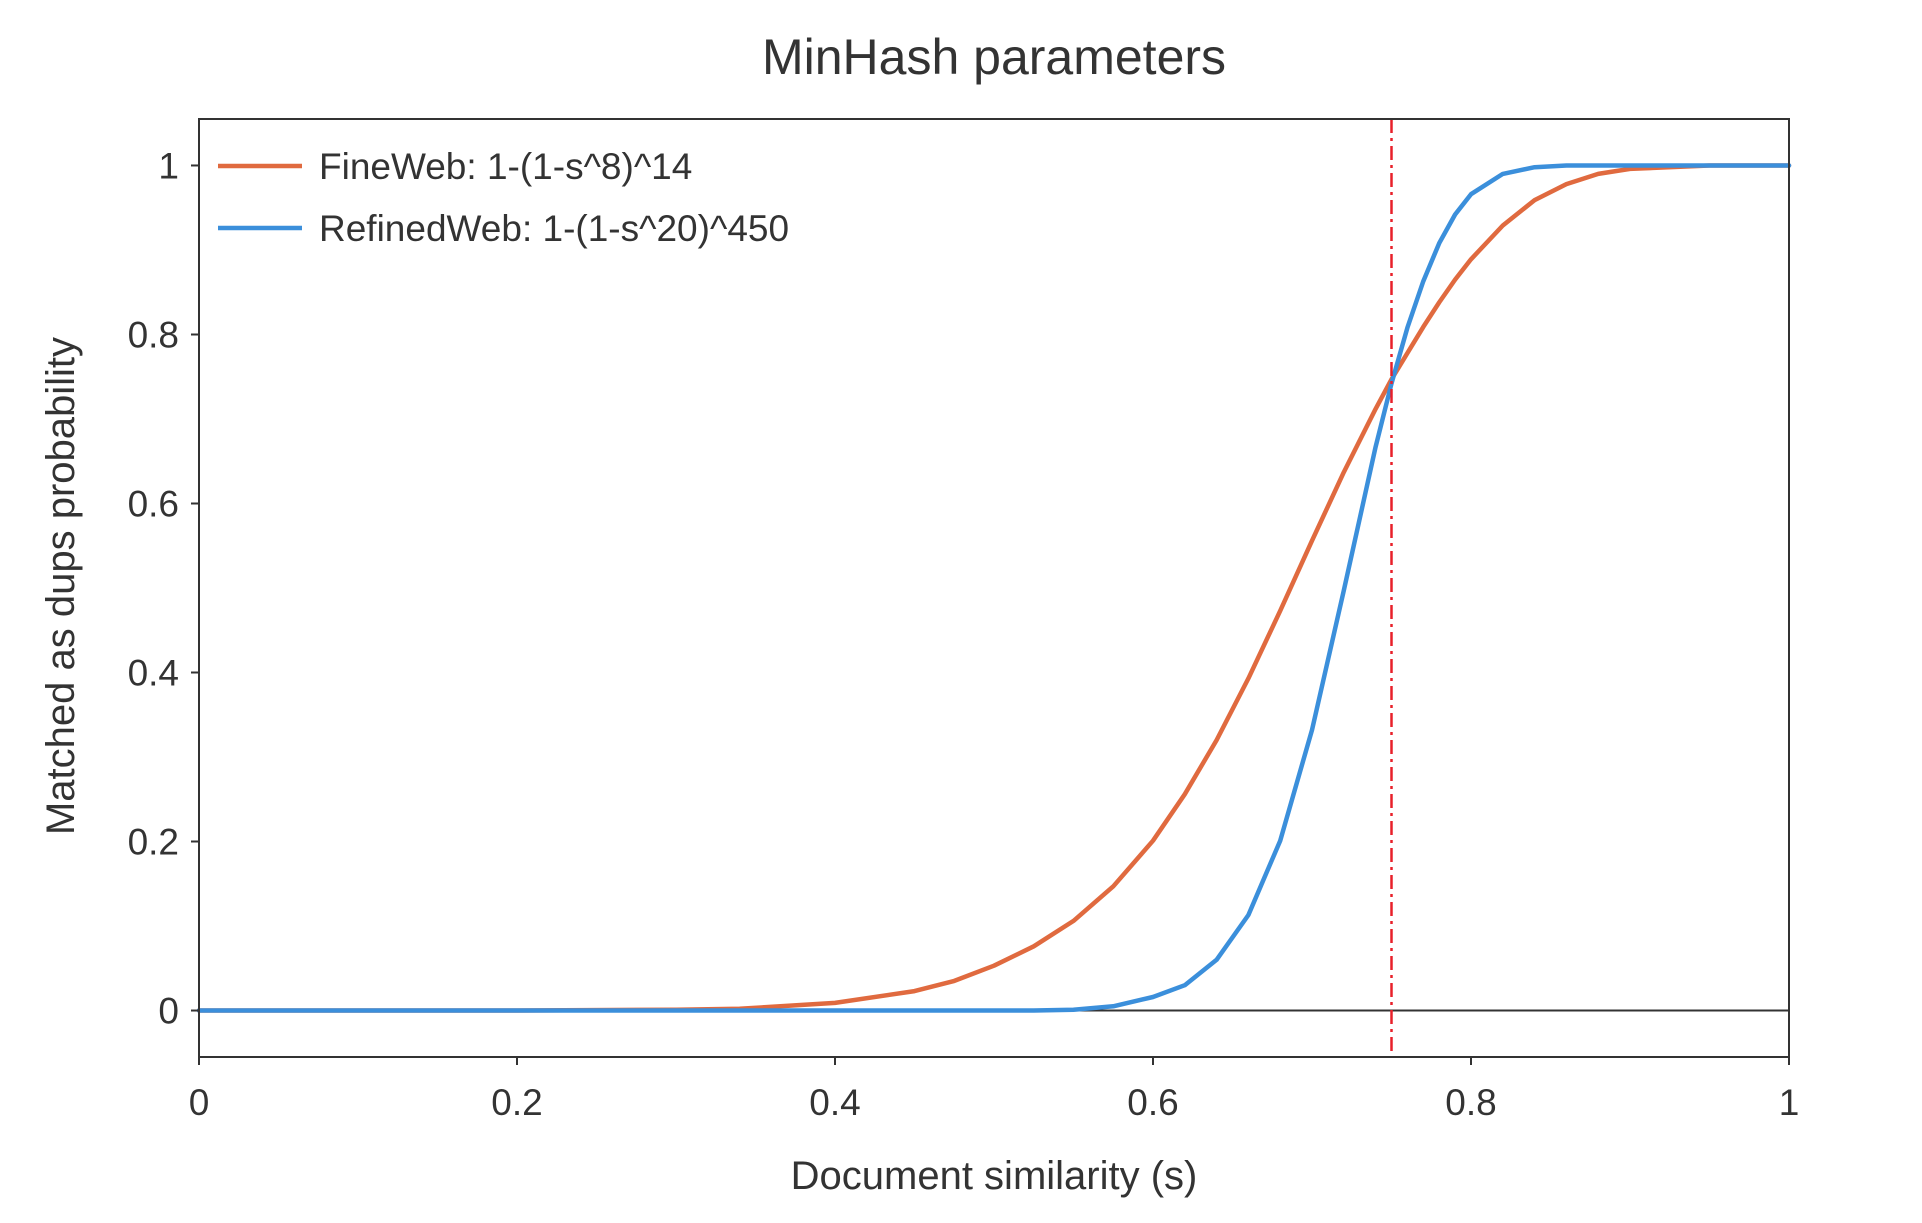 Image resolution: width=1922 pixels, height=1223 pixels. I want to click on x-tick-label: 1, so click(1789, 1102).